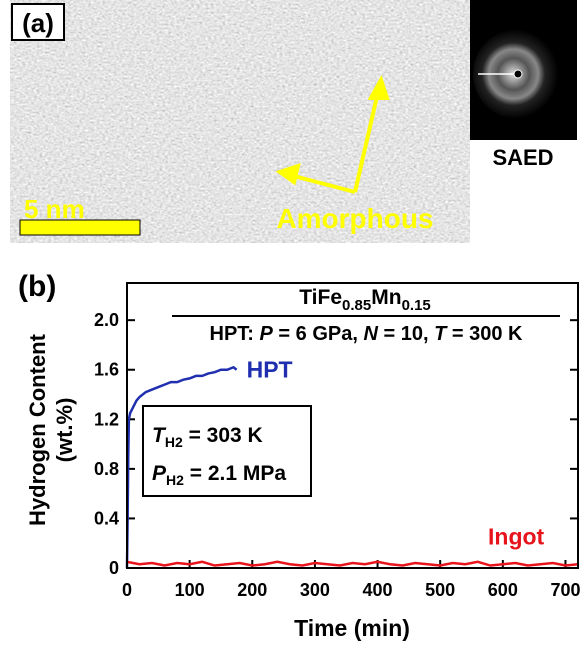  What do you see at coordinates (252, 590) in the screenshot?
I see `x-tick-label: 200` at bounding box center [252, 590].